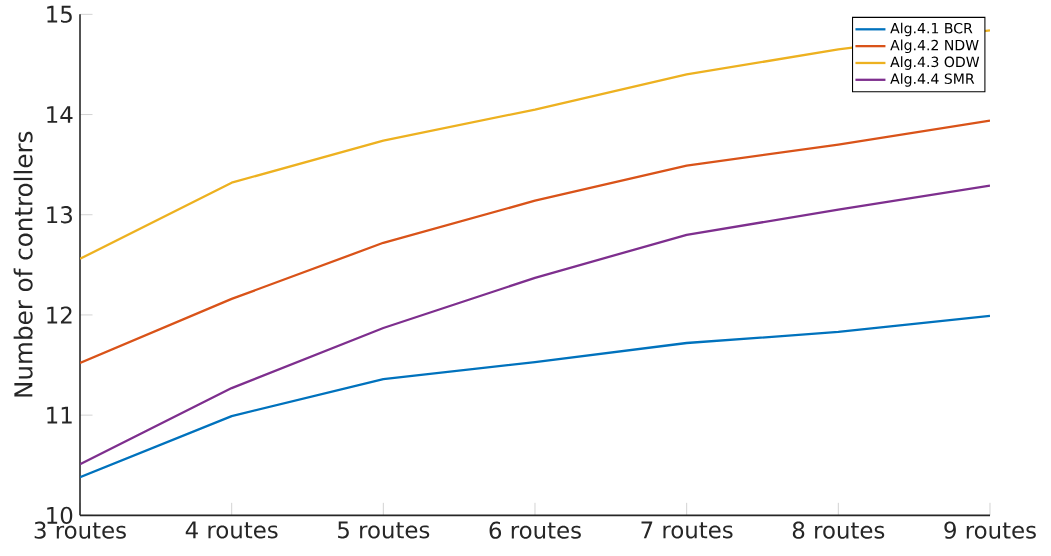  What do you see at coordinates (932, 79) in the screenshot?
I see `legend-label: Alg.4.4 SMR` at bounding box center [932, 79].